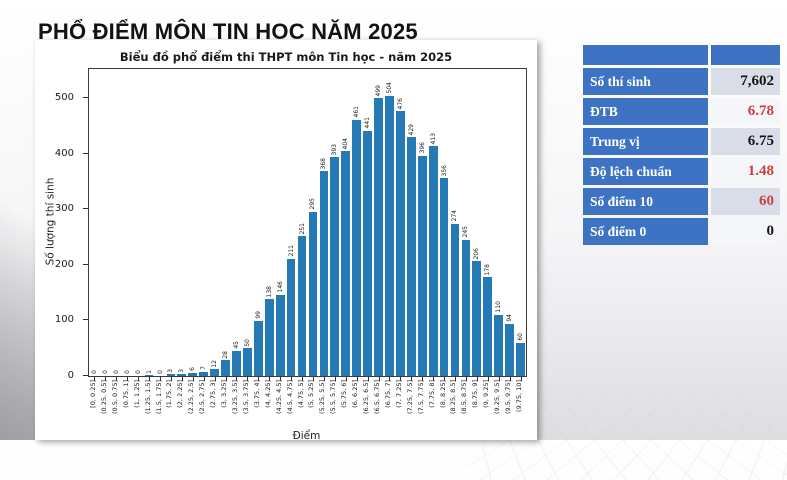 The width and height of the screenshot is (787, 480). What do you see at coordinates (215, 363) in the screenshot?
I see `bar-value-label: 12` at bounding box center [215, 363].